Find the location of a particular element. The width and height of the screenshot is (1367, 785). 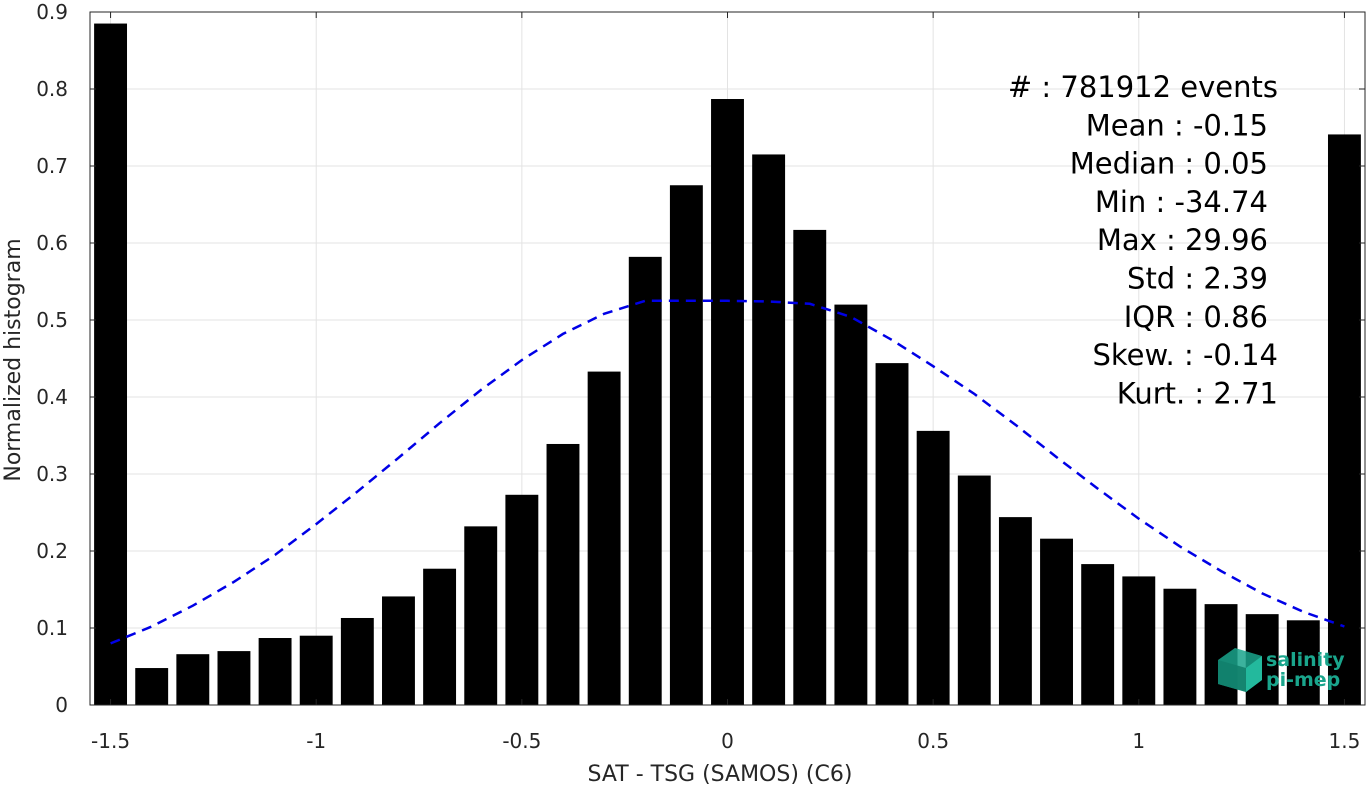

y-tick-label: 0.2 is located at coordinates (52, 551).